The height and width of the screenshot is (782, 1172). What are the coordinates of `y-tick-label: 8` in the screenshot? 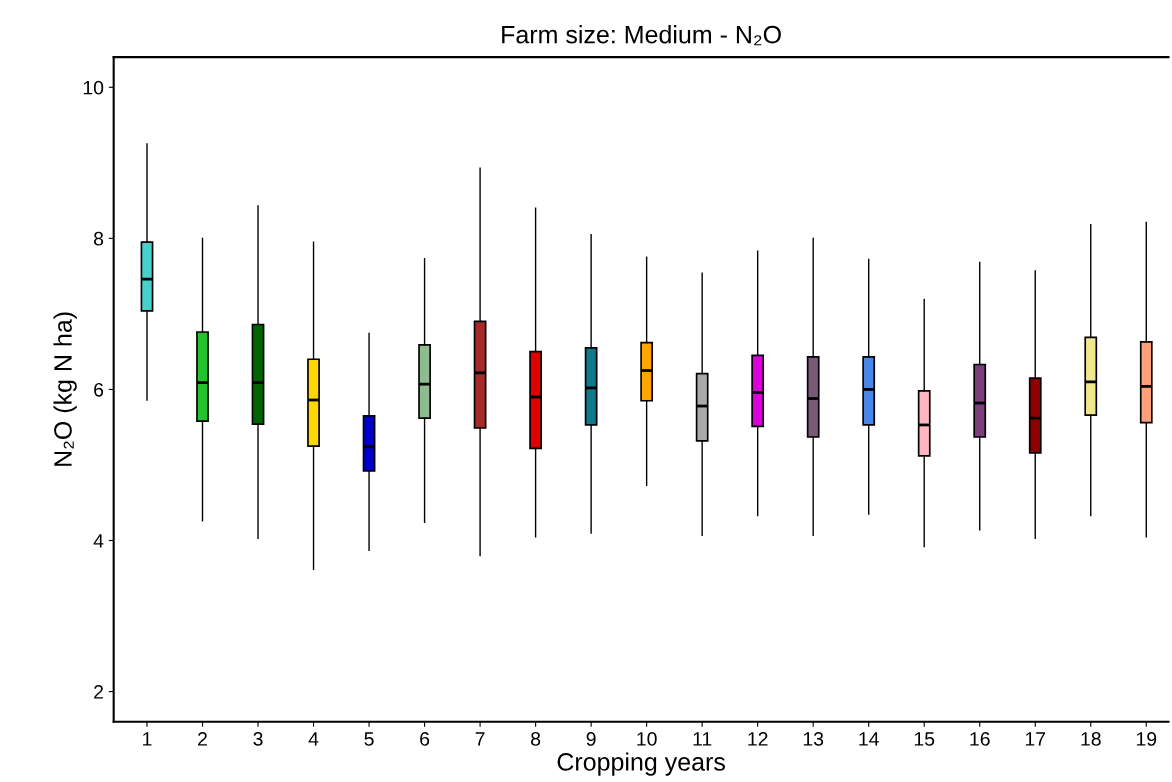 It's located at (98, 238).